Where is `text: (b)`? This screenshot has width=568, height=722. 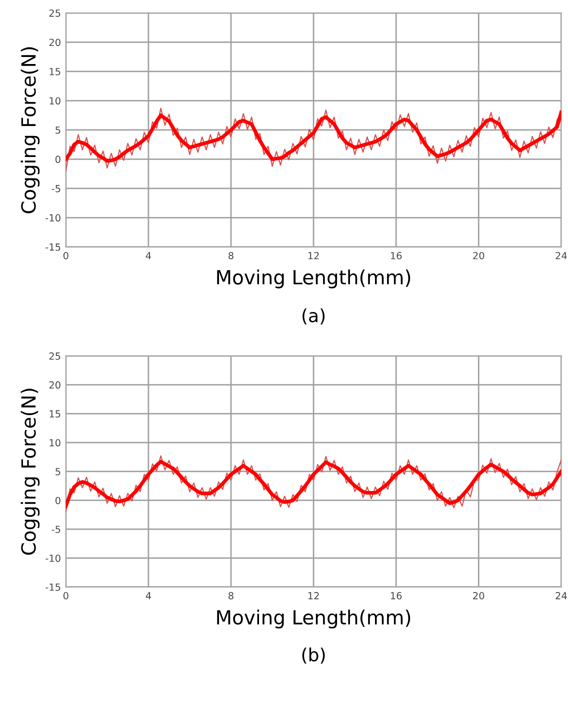 text: (b) is located at coordinates (313, 656).